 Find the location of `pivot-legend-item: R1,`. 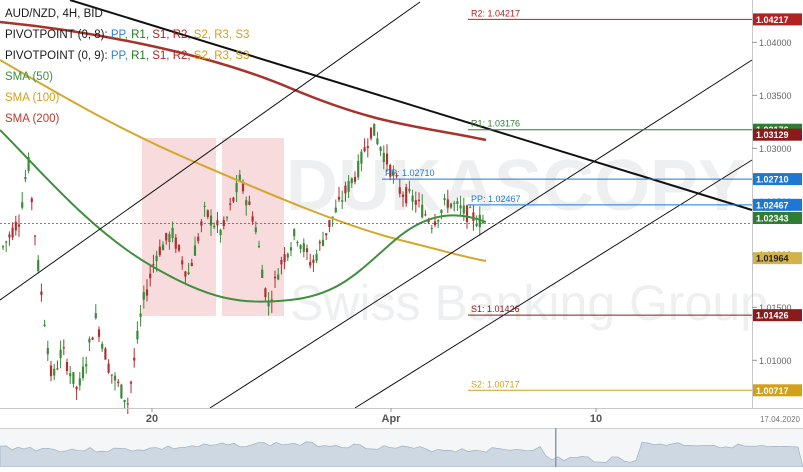

pivot-legend-item: R1, is located at coordinates (142, 35).